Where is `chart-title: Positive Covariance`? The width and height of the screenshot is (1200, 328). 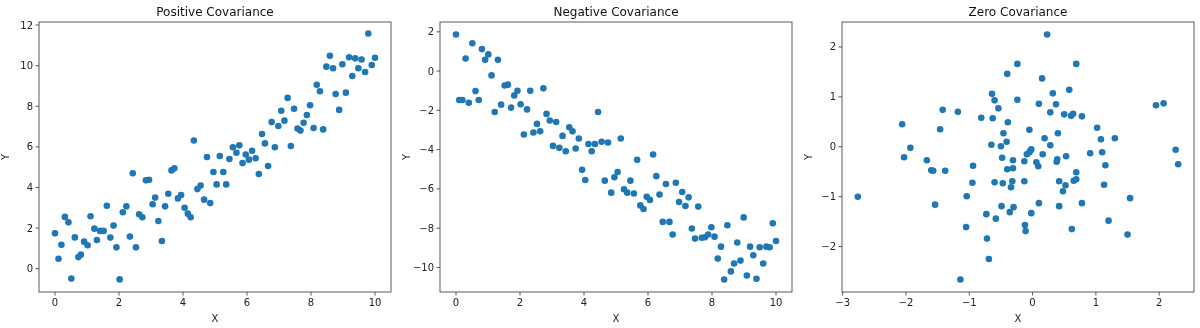 chart-title: Positive Covariance is located at coordinates (215, 12).